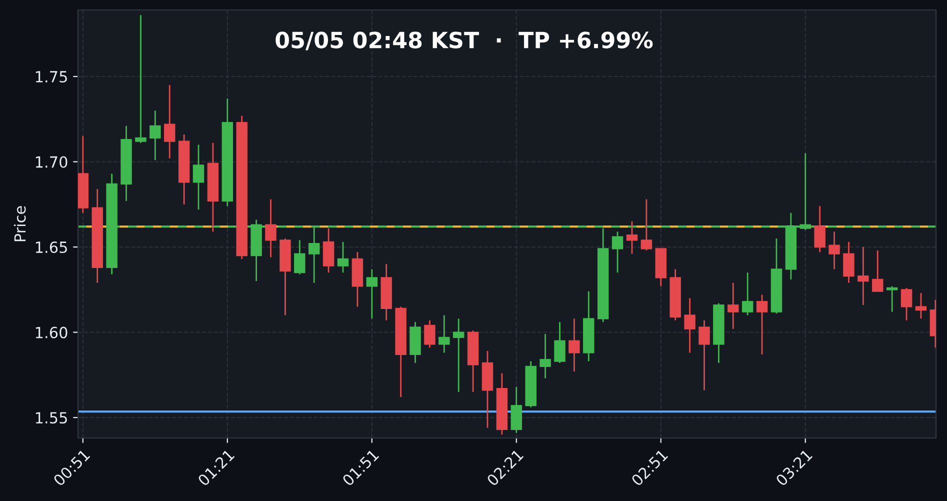  What do you see at coordinates (52, 332) in the screenshot?
I see `y-tick-label: 1.60` at bounding box center [52, 332].